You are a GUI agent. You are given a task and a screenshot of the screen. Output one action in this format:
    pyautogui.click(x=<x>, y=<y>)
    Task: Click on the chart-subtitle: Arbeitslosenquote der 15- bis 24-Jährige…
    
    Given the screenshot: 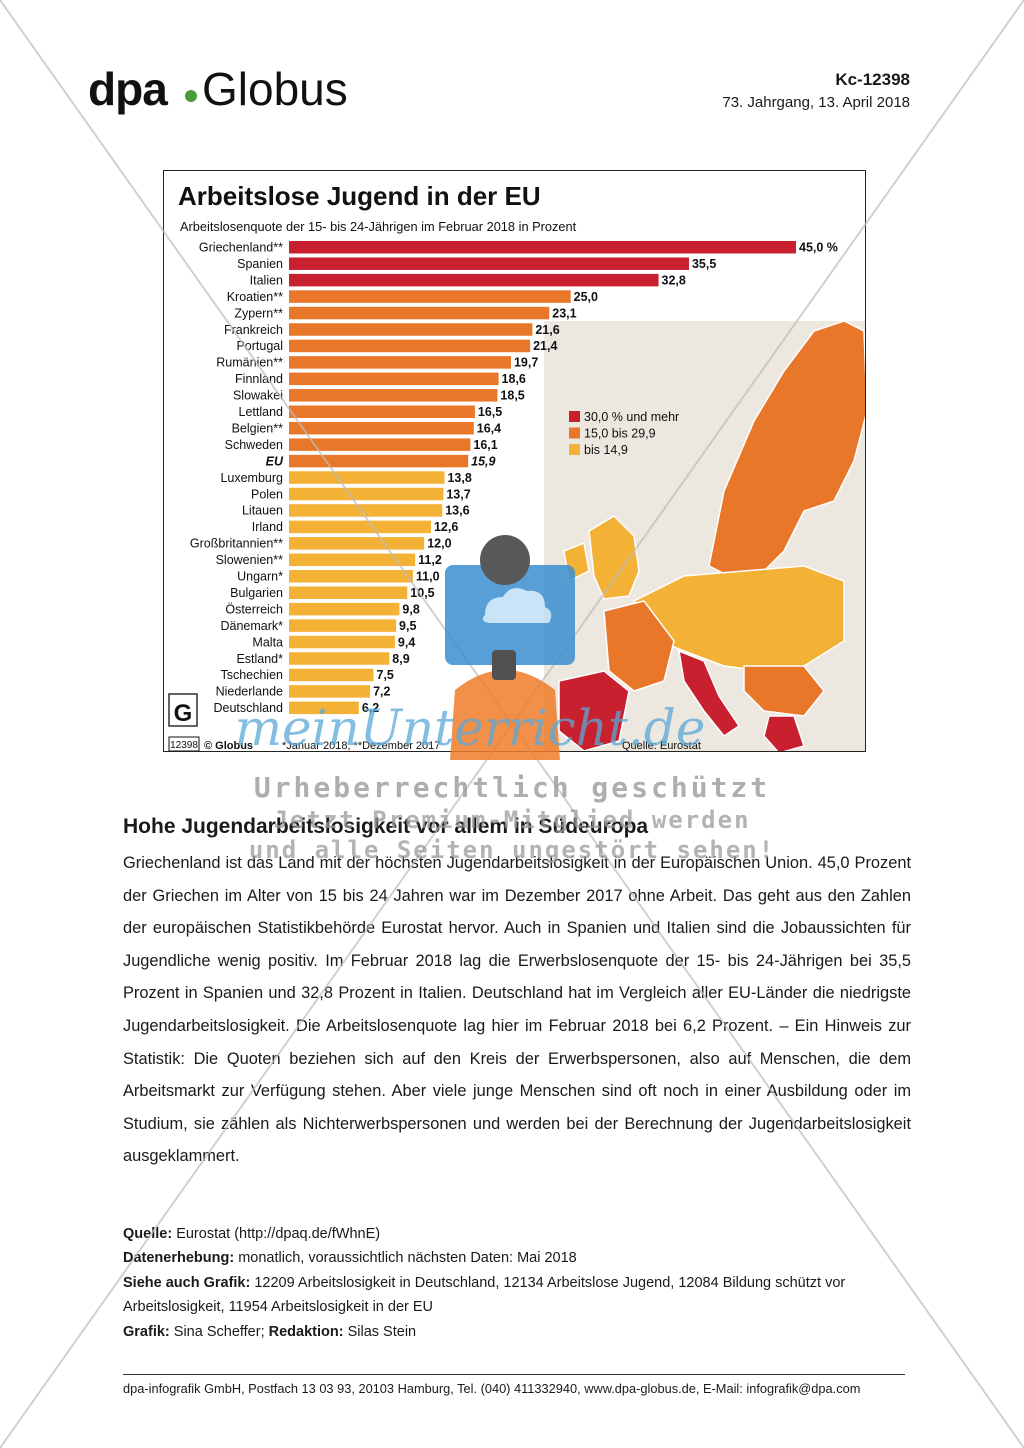 What is the action you would take?
    pyautogui.click(x=378, y=226)
    